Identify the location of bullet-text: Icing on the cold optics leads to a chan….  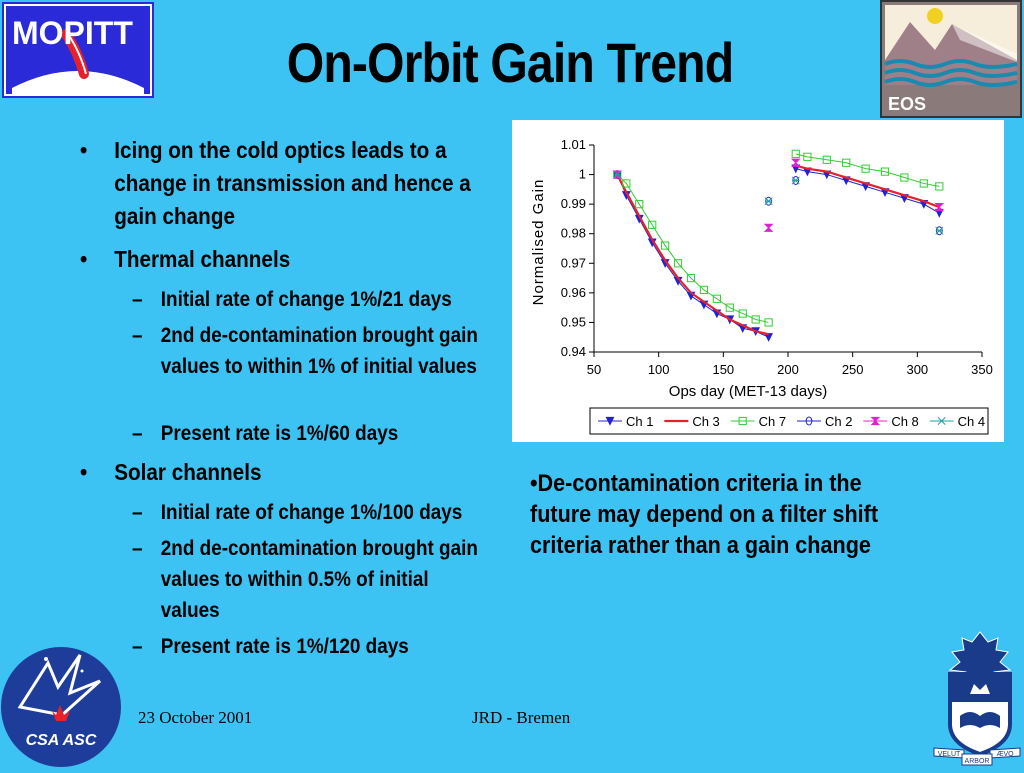
(292, 183).